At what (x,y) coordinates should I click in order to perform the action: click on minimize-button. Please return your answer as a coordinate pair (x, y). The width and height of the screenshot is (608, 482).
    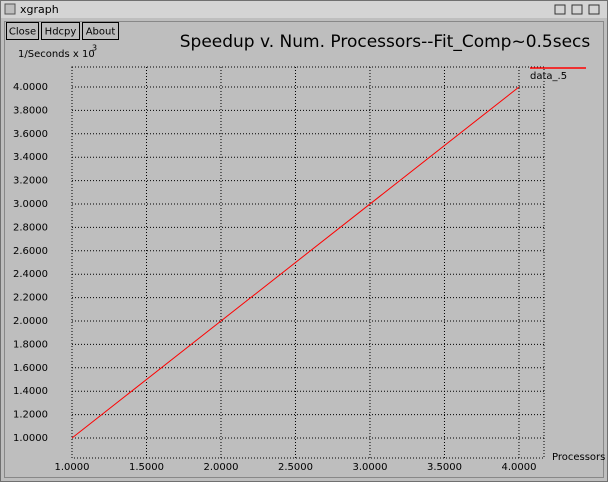
    Looking at the image, I should click on (560, 9).